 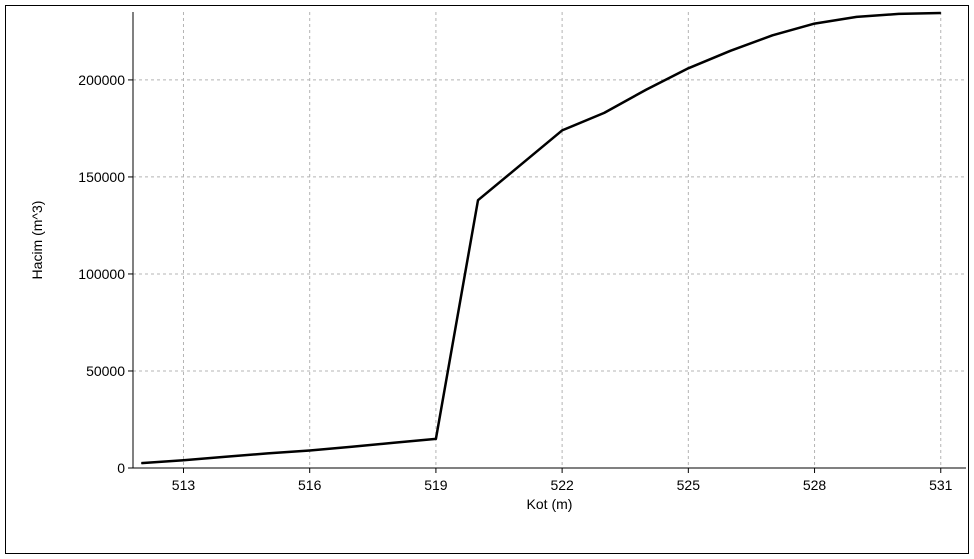 I want to click on y-tick-label: 150000, so click(x=101, y=177).